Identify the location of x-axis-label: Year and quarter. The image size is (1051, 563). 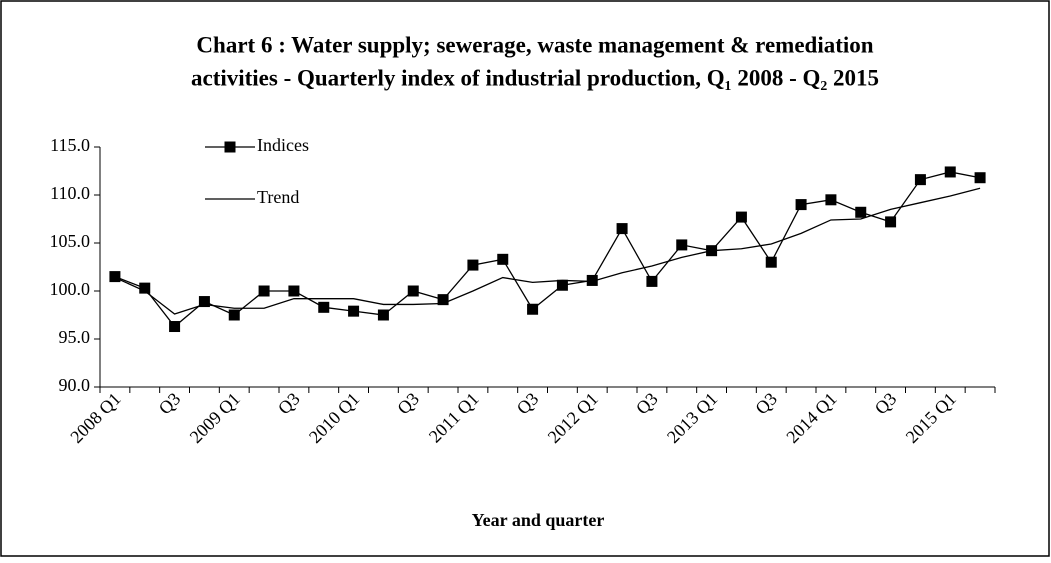
(538, 520).